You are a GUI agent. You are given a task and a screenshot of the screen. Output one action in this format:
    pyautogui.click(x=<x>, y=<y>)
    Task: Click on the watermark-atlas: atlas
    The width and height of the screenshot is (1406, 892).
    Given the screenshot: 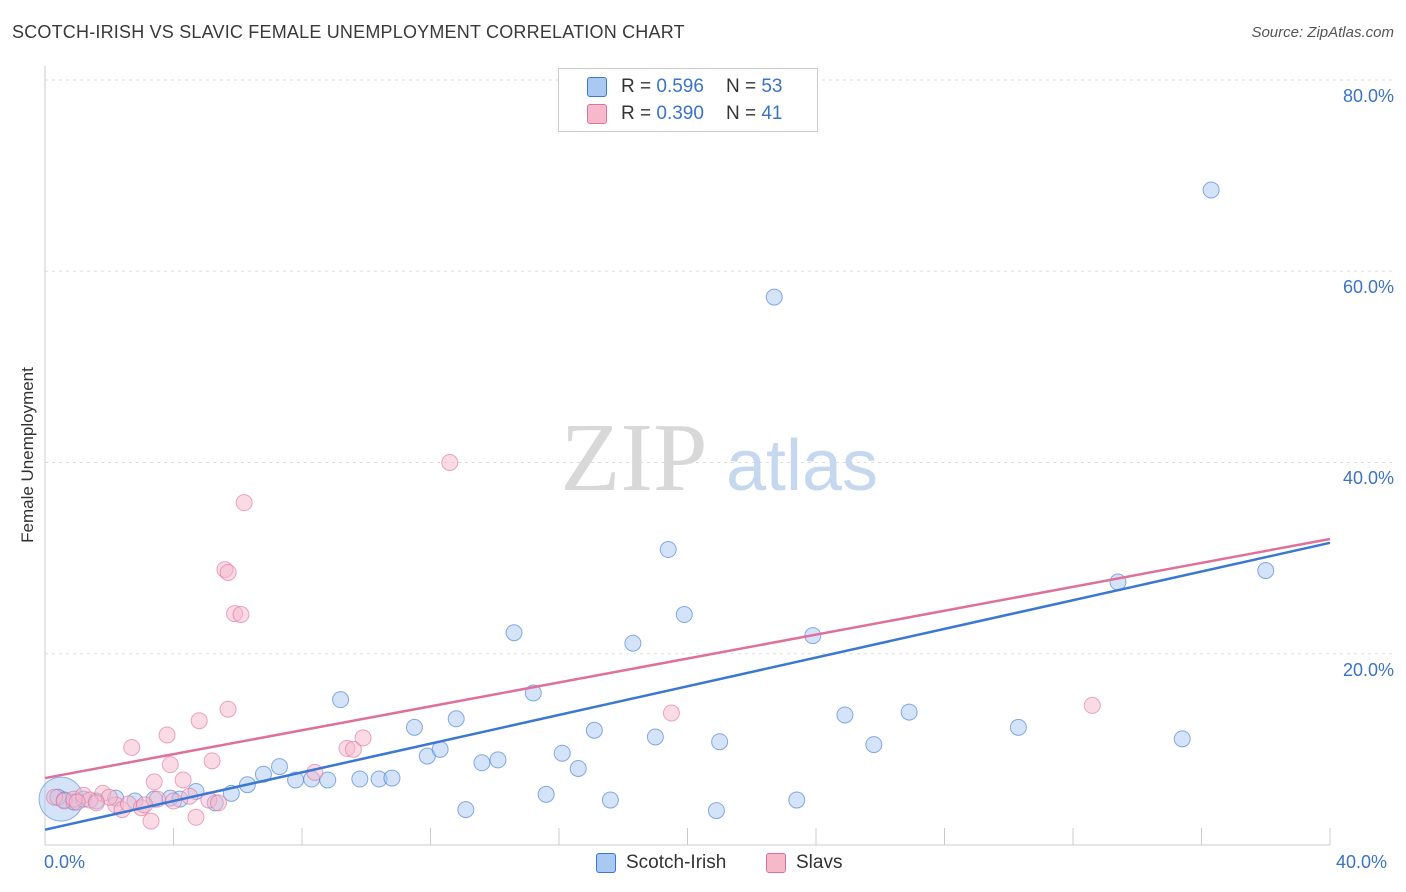 What is the action you would take?
    pyautogui.click(x=802, y=466)
    